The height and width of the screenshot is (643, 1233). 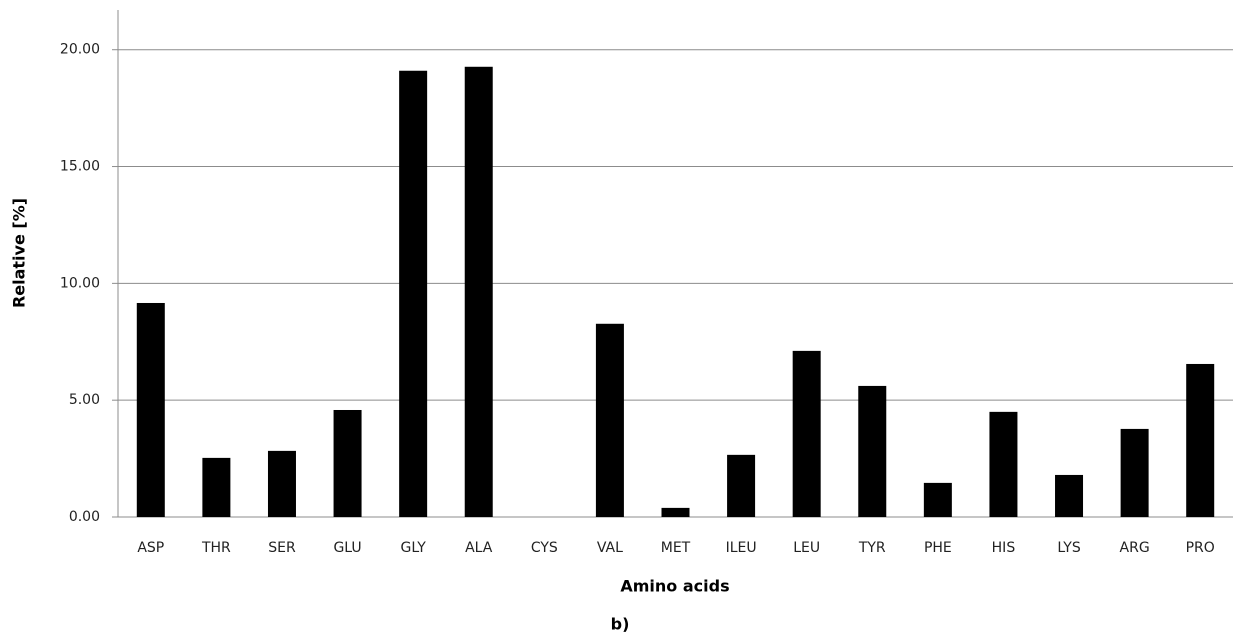 I want to click on x-tick-label: TYR, so click(x=872, y=548).